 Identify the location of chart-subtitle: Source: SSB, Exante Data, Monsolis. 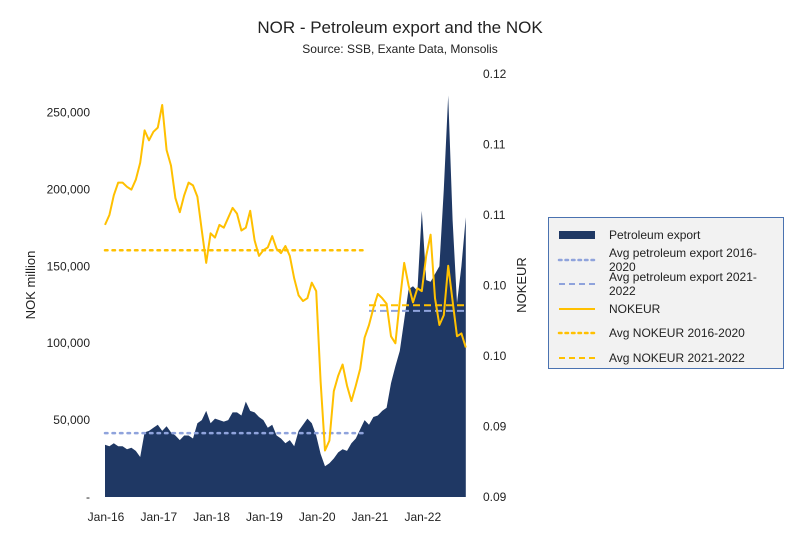
(400, 49).